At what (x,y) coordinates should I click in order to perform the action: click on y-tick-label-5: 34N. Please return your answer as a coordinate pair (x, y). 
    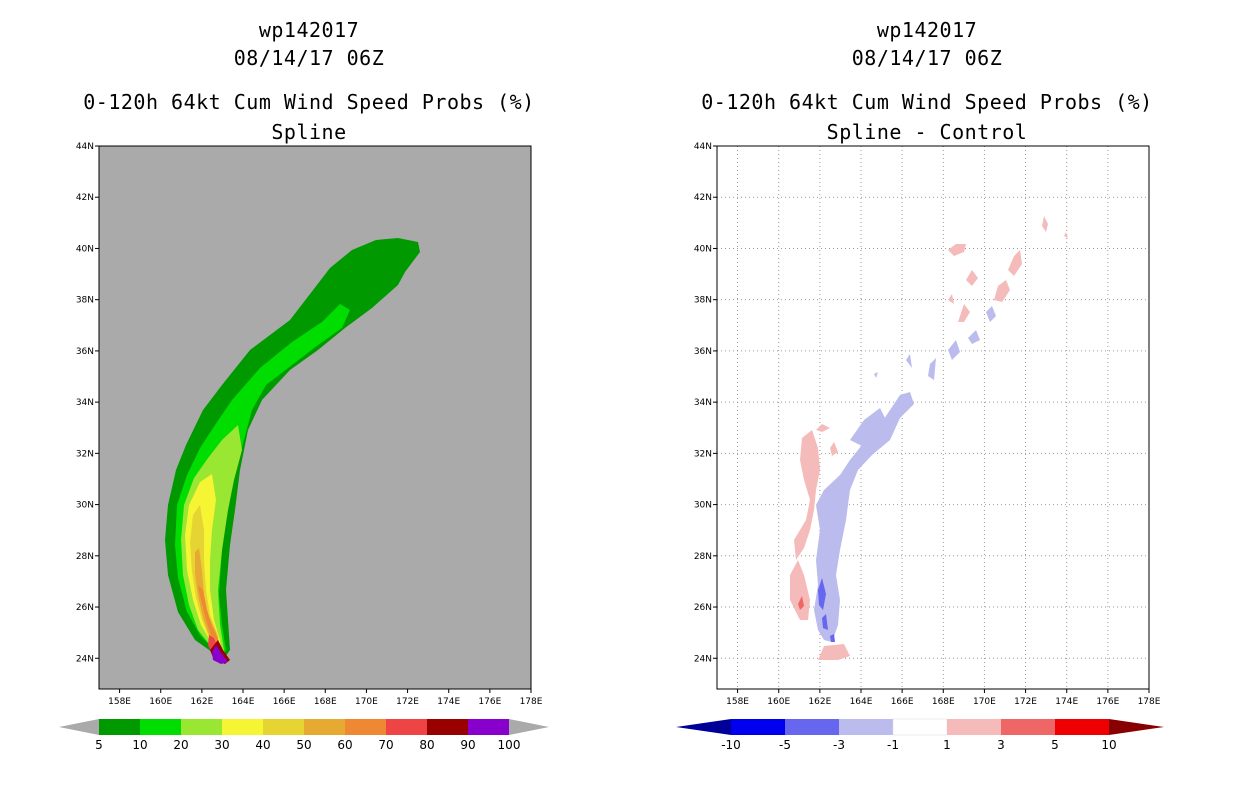
    Looking at the image, I should click on (703, 403).